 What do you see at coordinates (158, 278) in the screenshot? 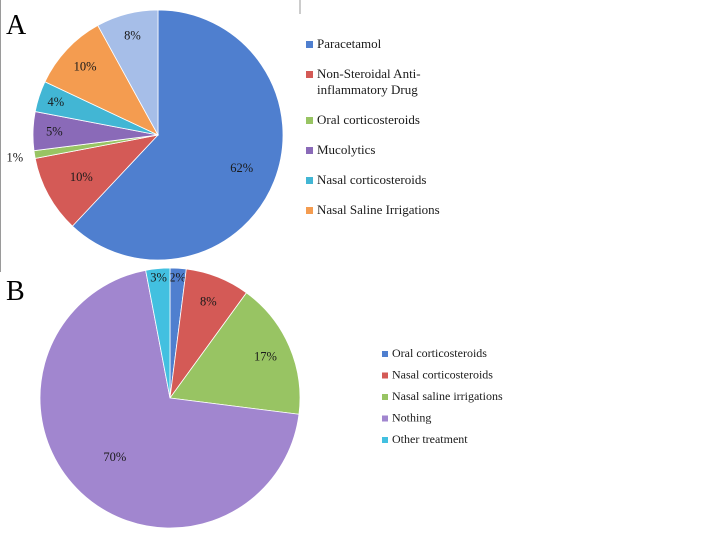
I see `pie-b-data-label: 3%` at bounding box center [158, 278].